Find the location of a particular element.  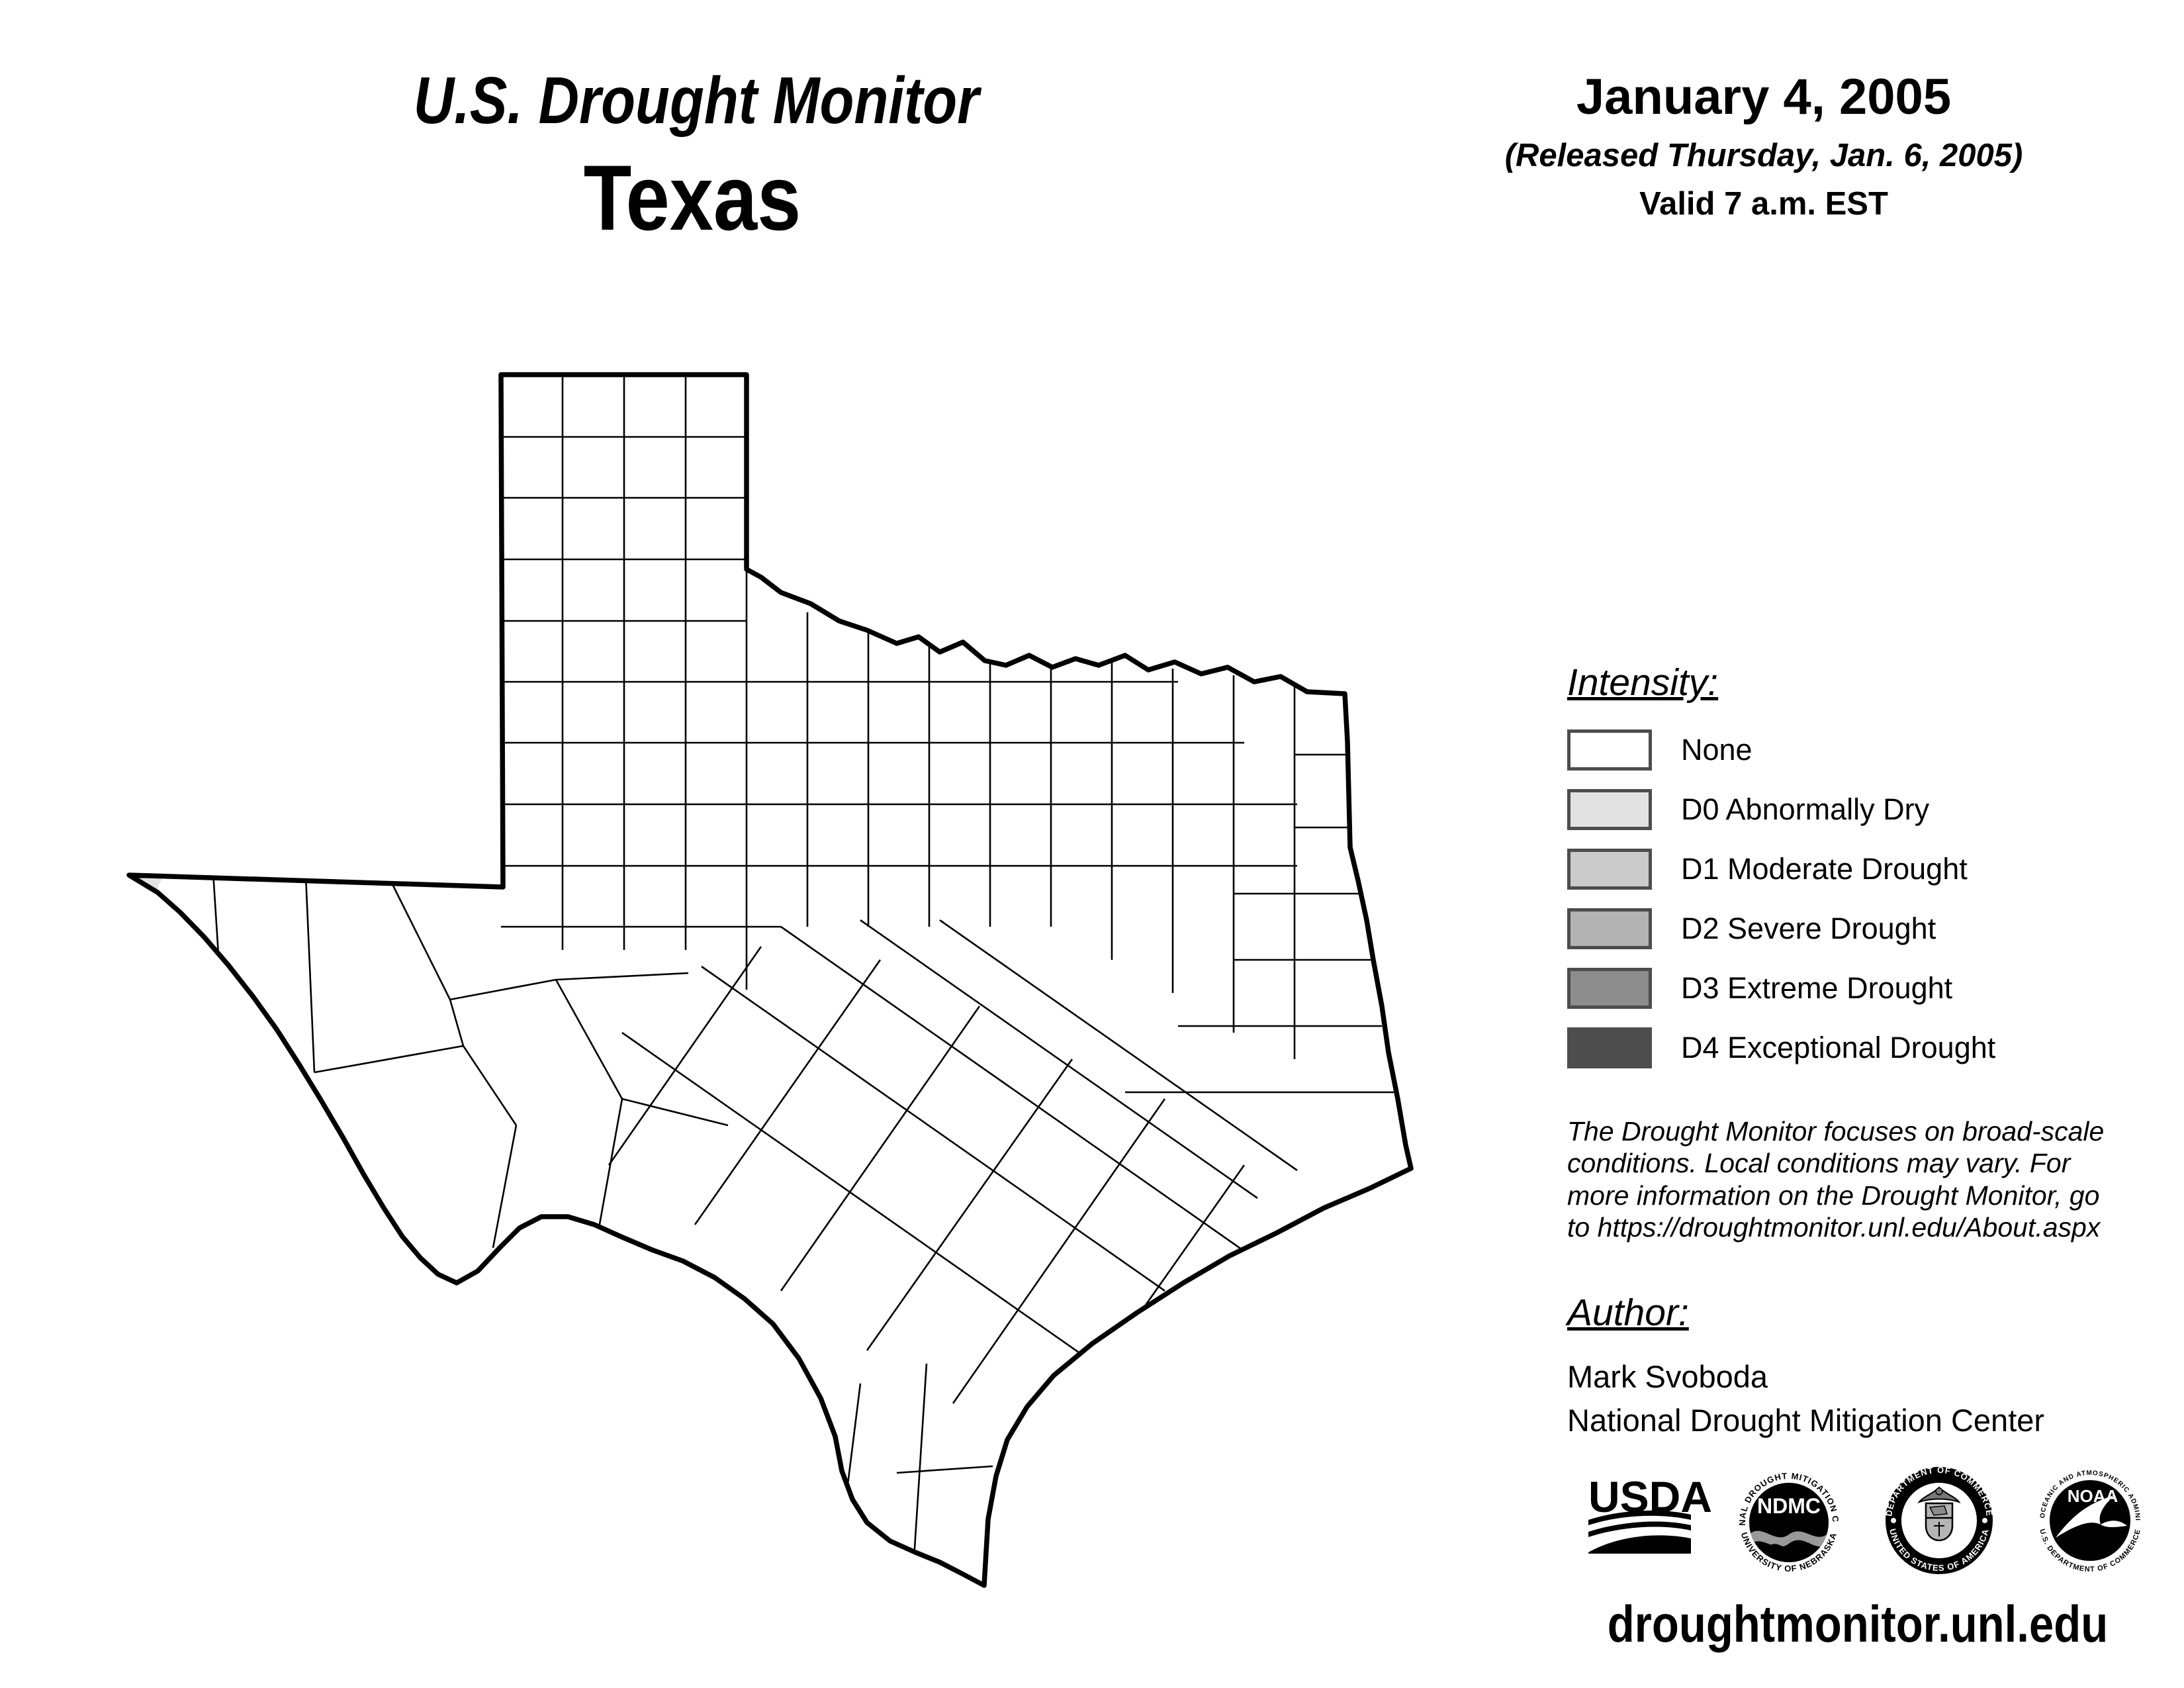

noaa-seagull-wing is located at coordinates (2114, 1524).